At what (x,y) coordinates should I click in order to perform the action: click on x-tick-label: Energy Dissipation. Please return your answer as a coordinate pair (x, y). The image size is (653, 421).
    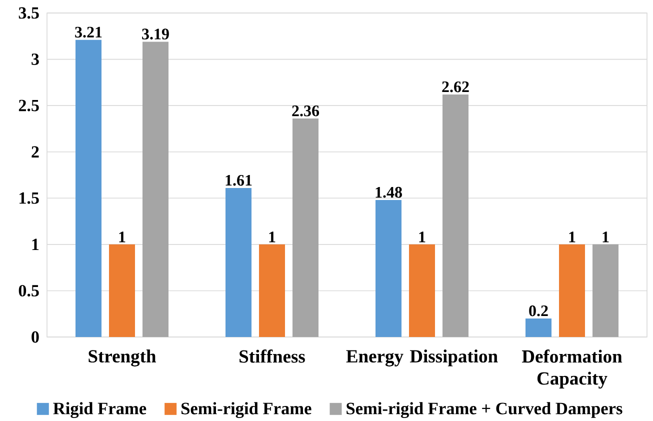
    Looking at the image, I should click on (422, 358).